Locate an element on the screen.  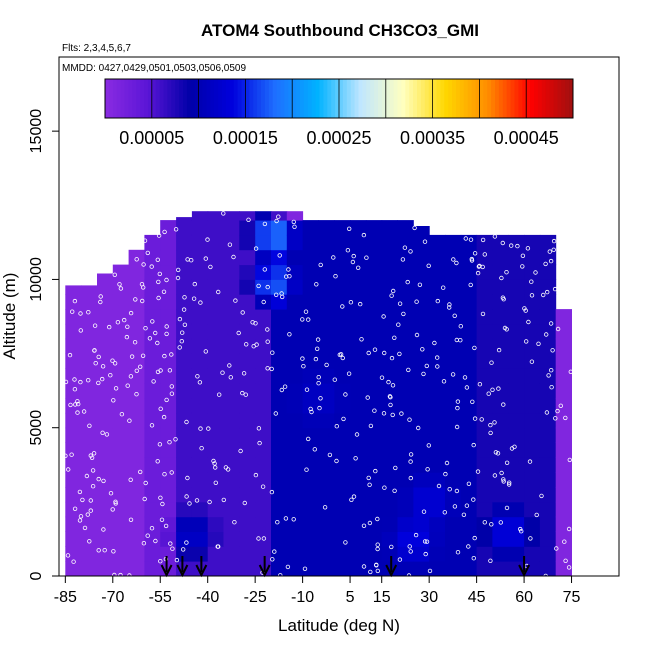
x-tick-label: 75 is located at coordinates (572, 597).